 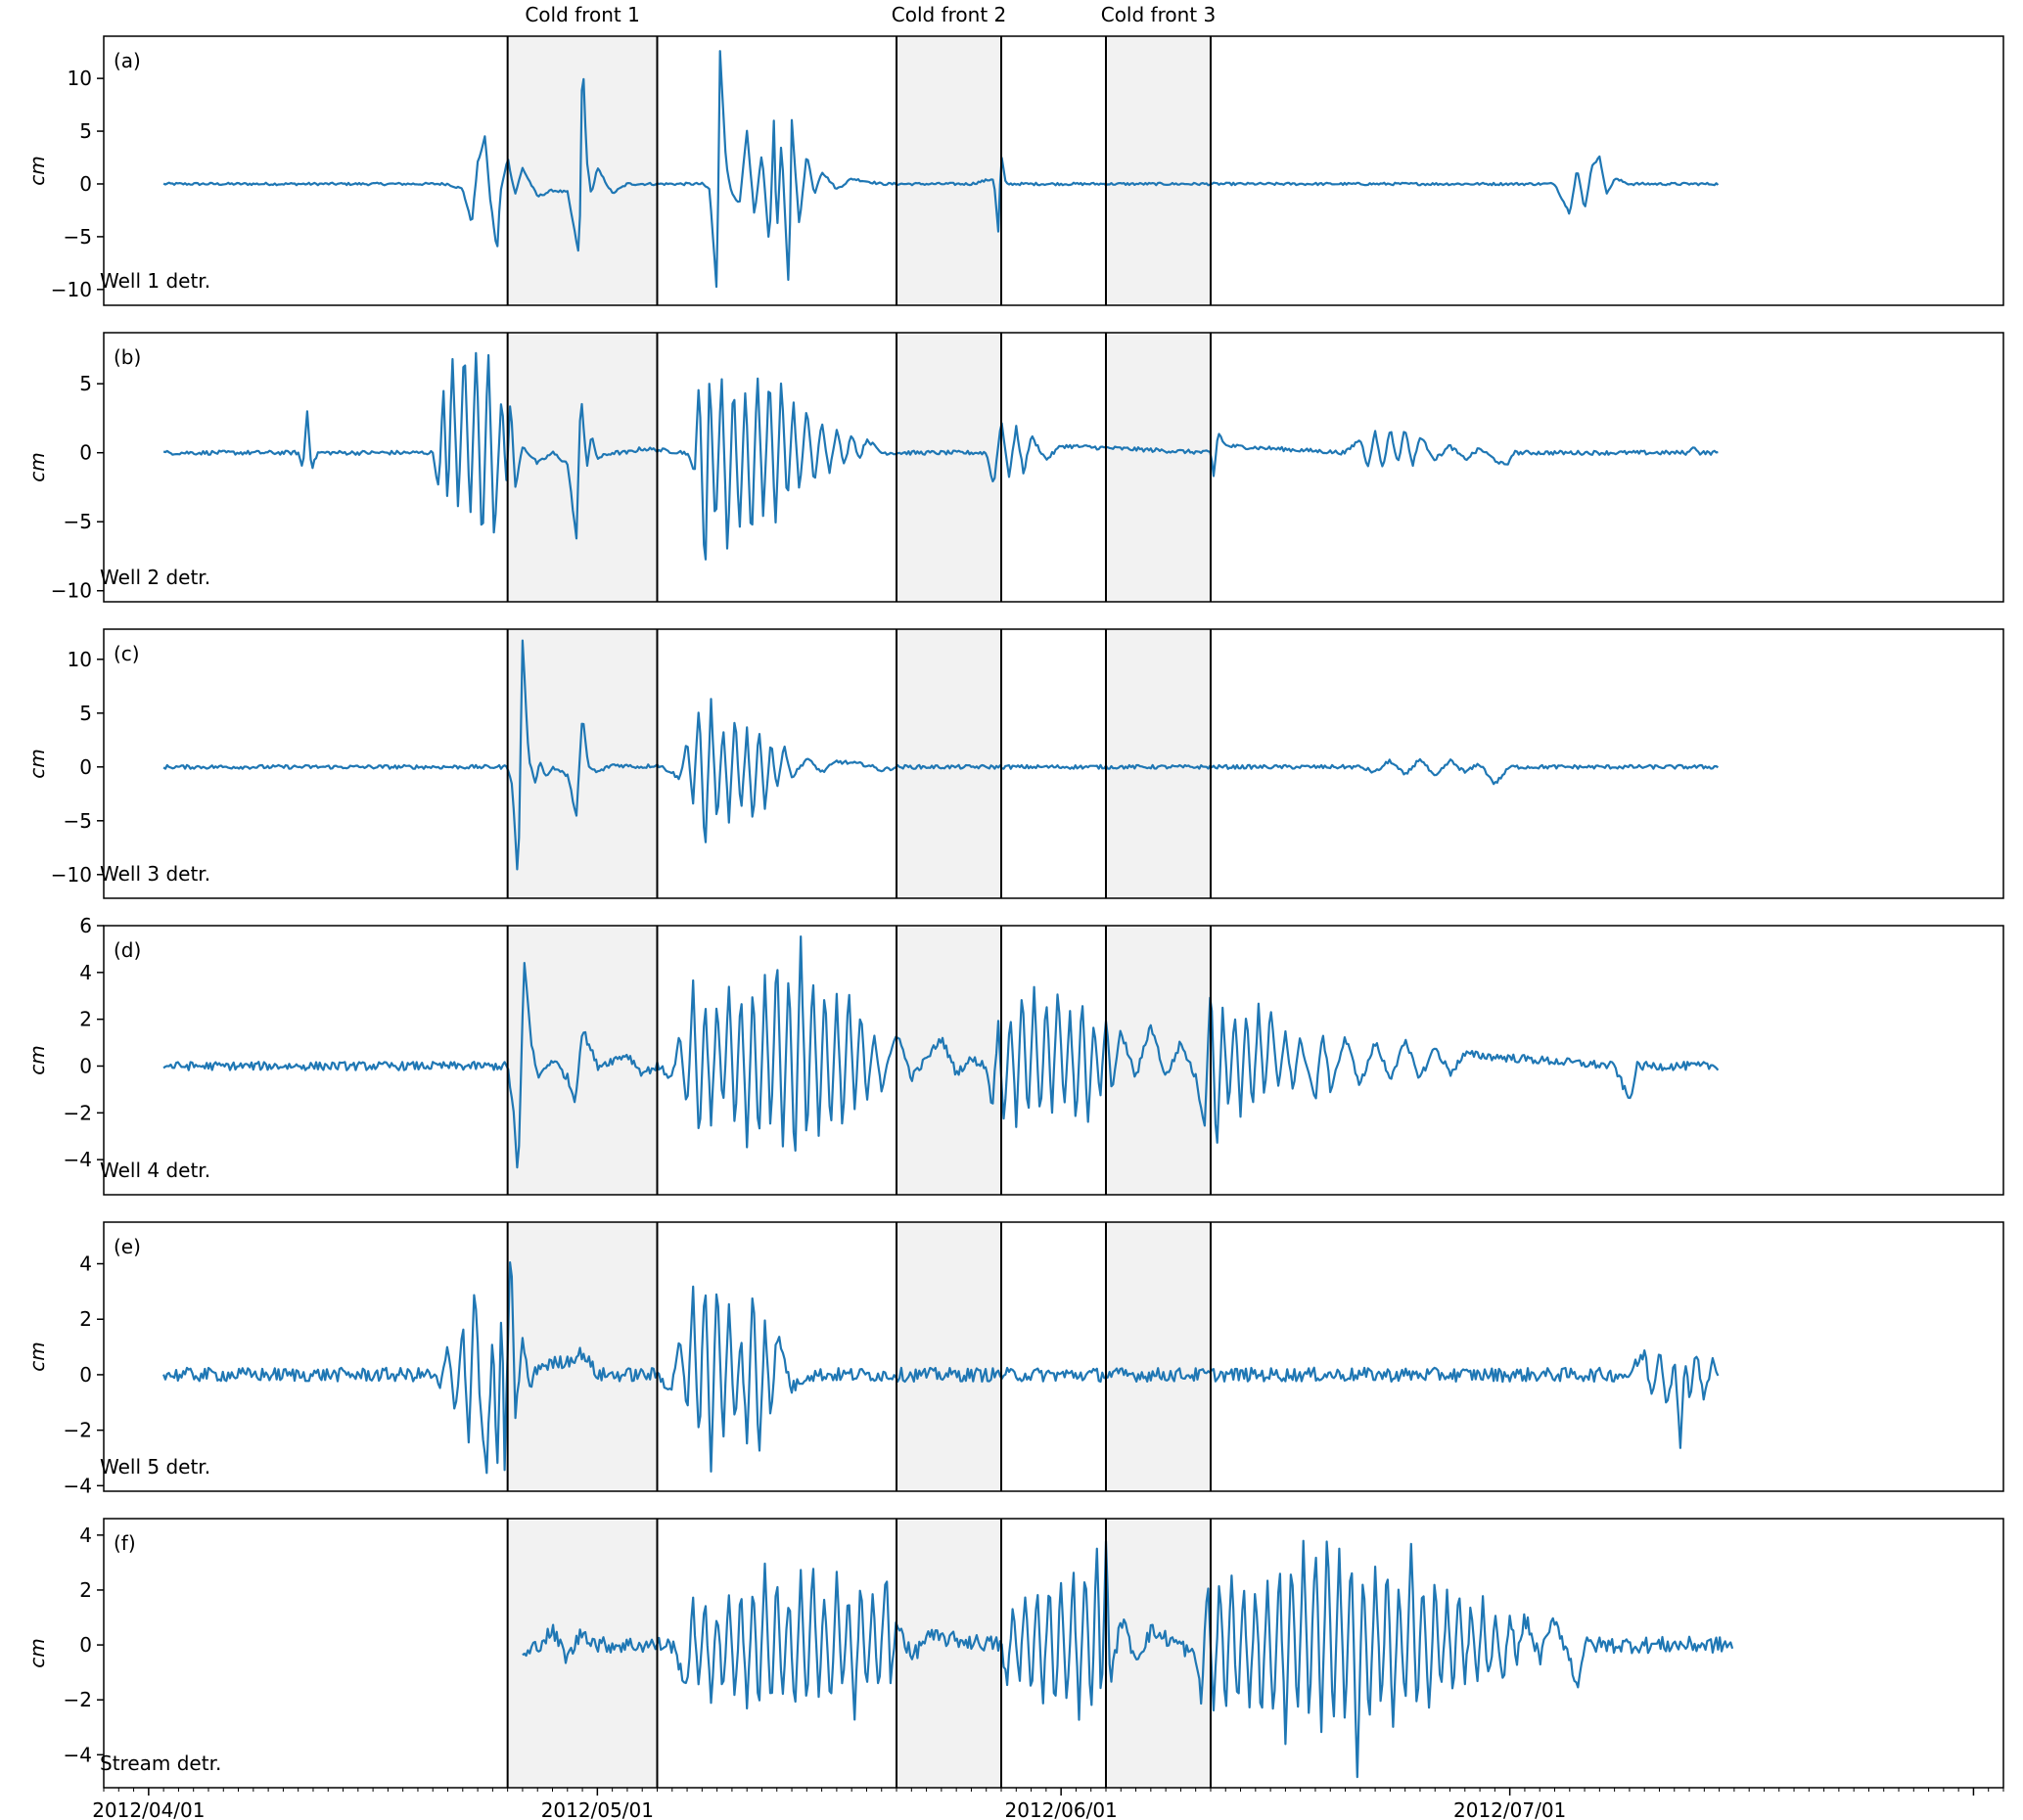 I want to click on cold-front-1-title: Cold front 1, so click(x=582, y=14).